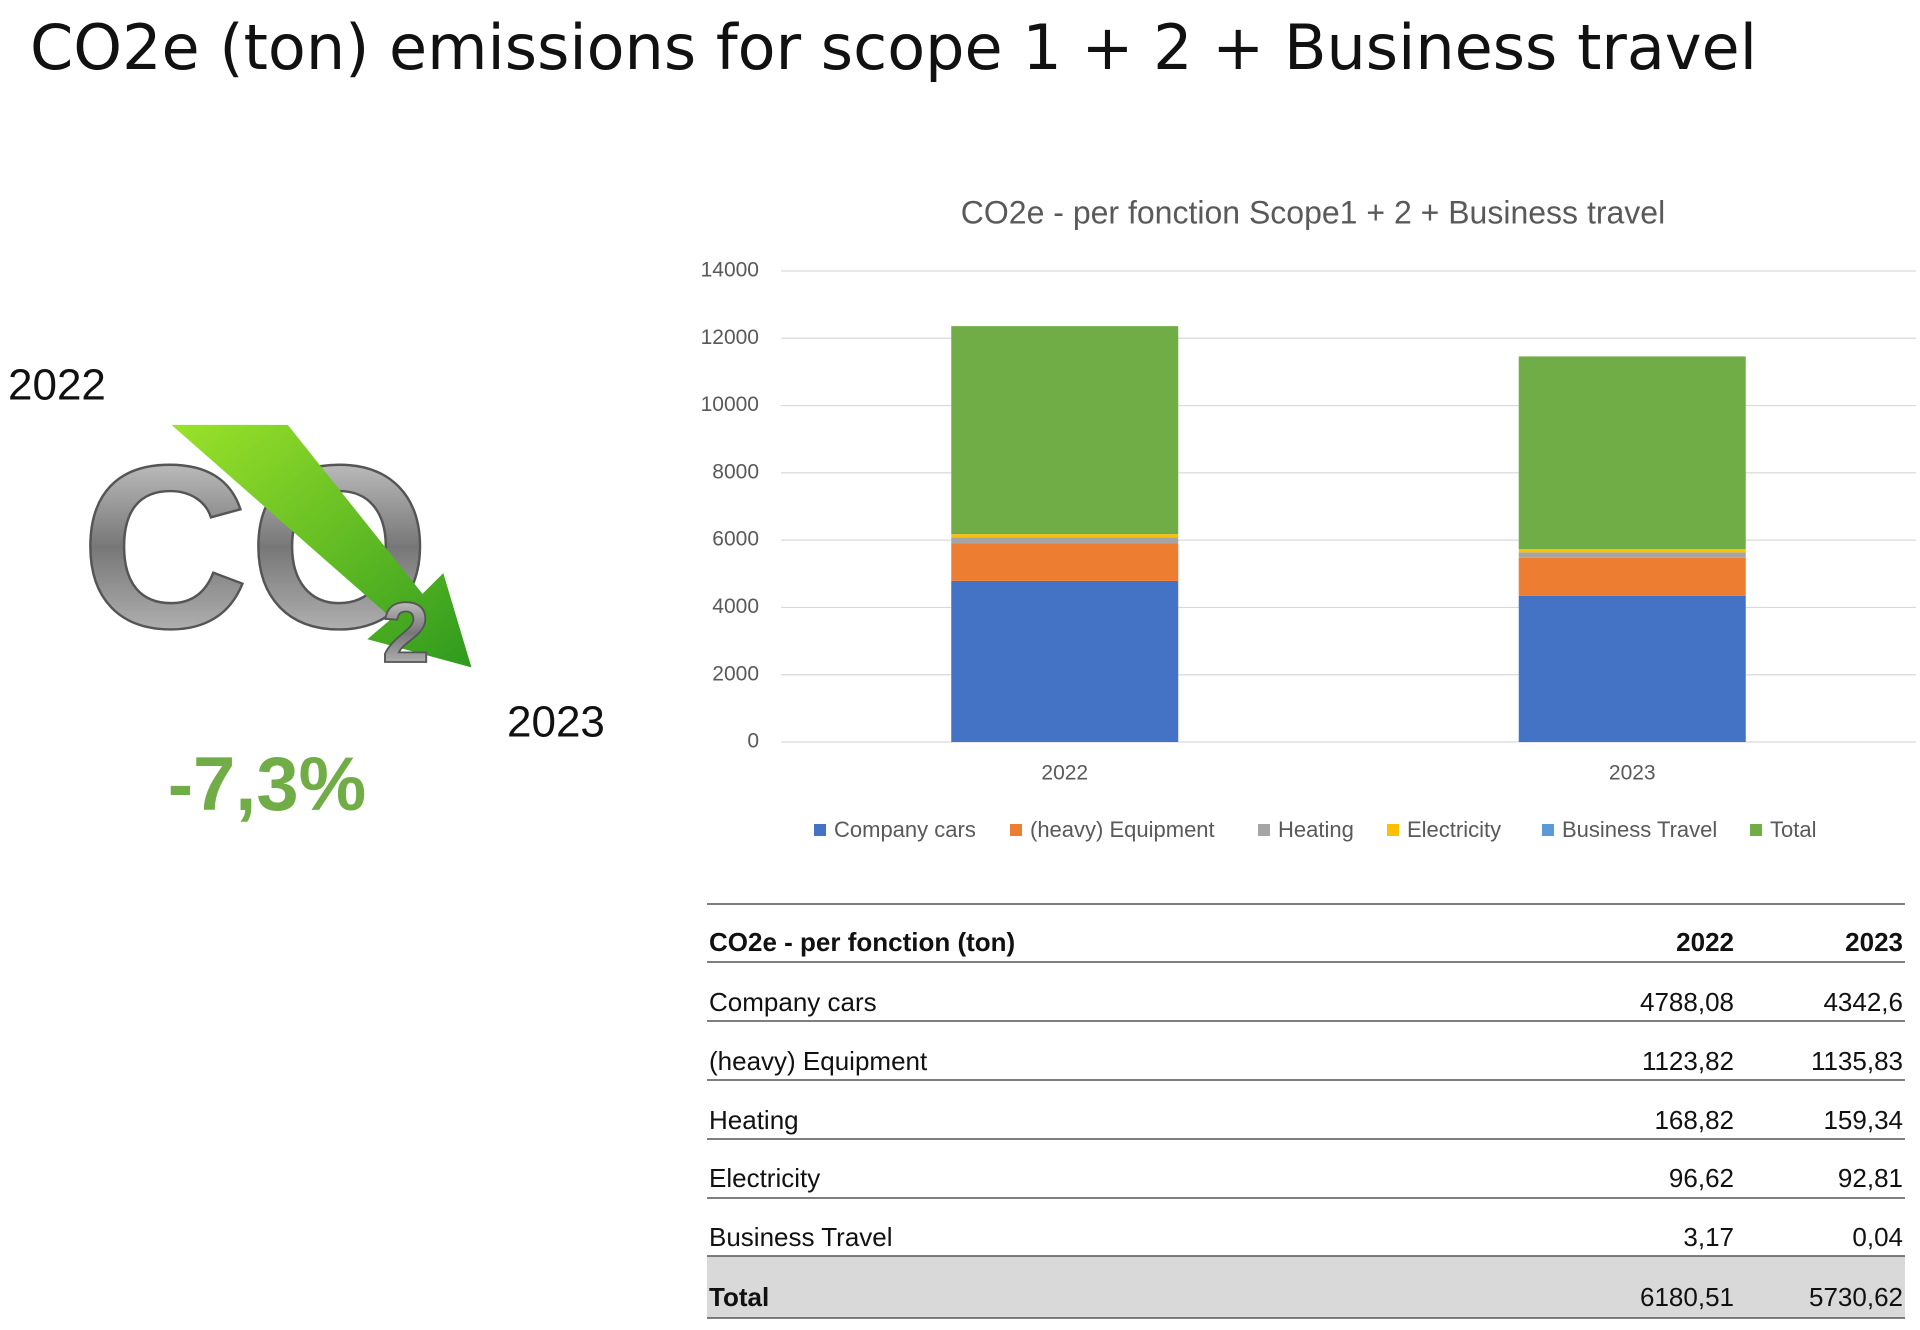 The width and height of the screenshot is (1920, 1330). I want to click on co2-icon: CO 2, so click(276, 549).